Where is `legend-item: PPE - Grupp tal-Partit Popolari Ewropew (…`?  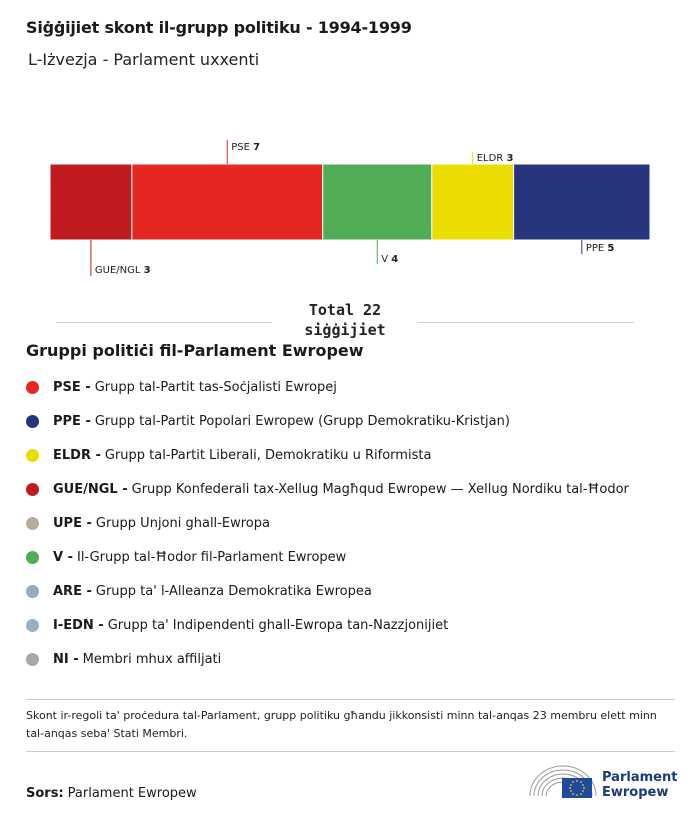
legend-item: PPE - Grupp tal-Partit Popolari Ewropew (… is located at coordinates (356, 421).